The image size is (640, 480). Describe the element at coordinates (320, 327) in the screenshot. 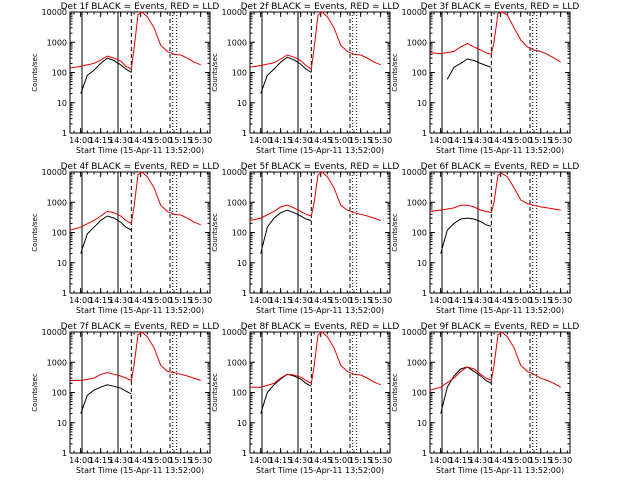

I see `panel-title: Det 8f BLACK = Events, RED = LLD` at that location.